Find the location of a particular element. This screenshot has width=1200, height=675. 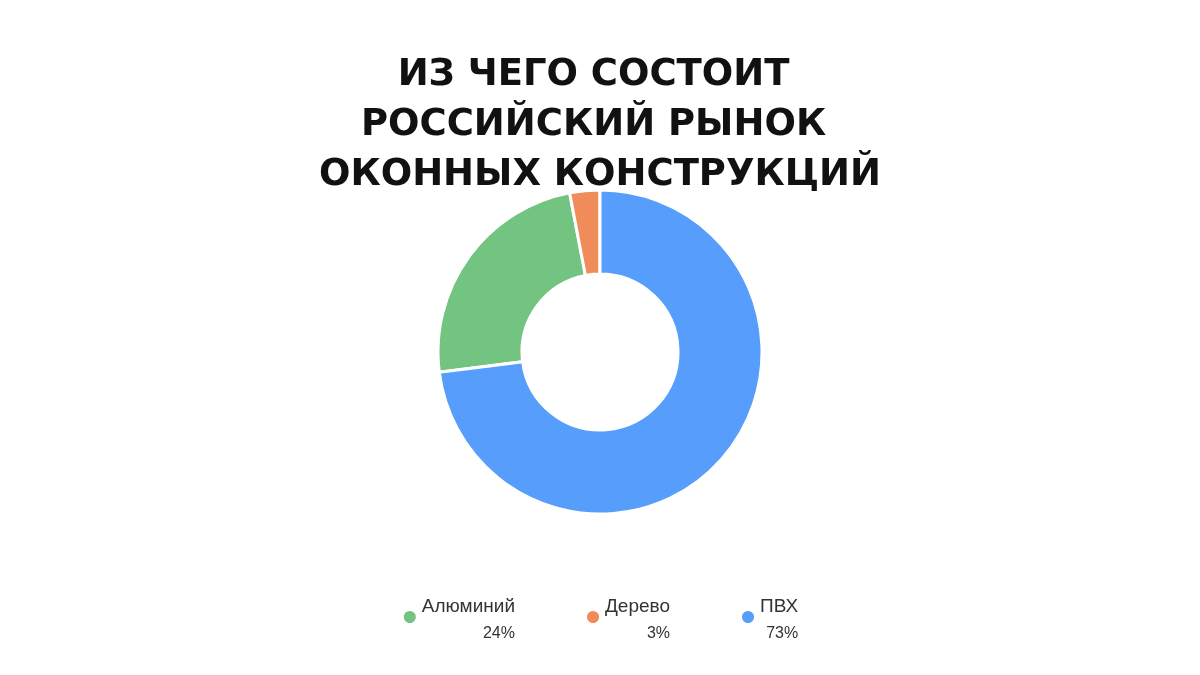

legend-label: Алюминий is located at coordinates (468, 605).